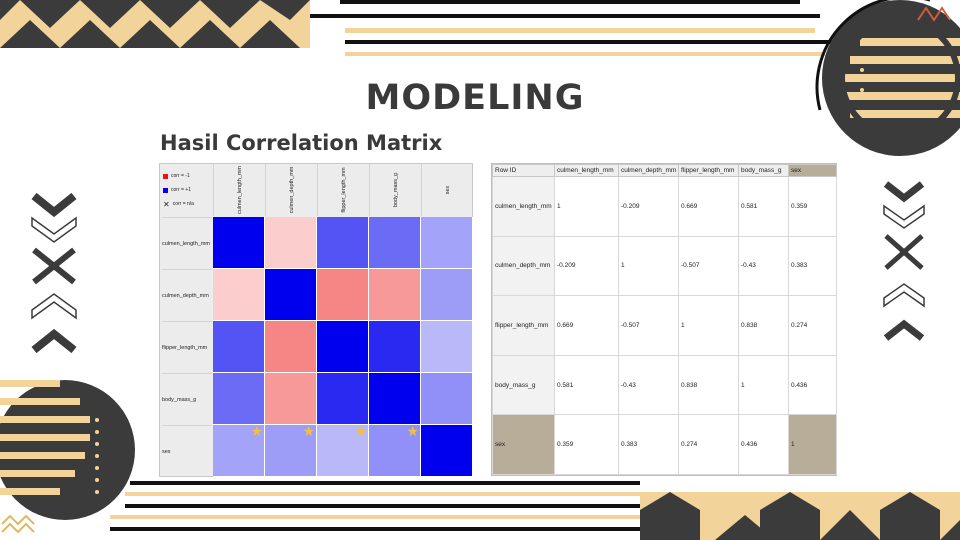 This screenshot has height=540, width=960. Describe the element at coordinates (377, 506) in the screenshot. I see `bottom-stripes-decoration` at that location.